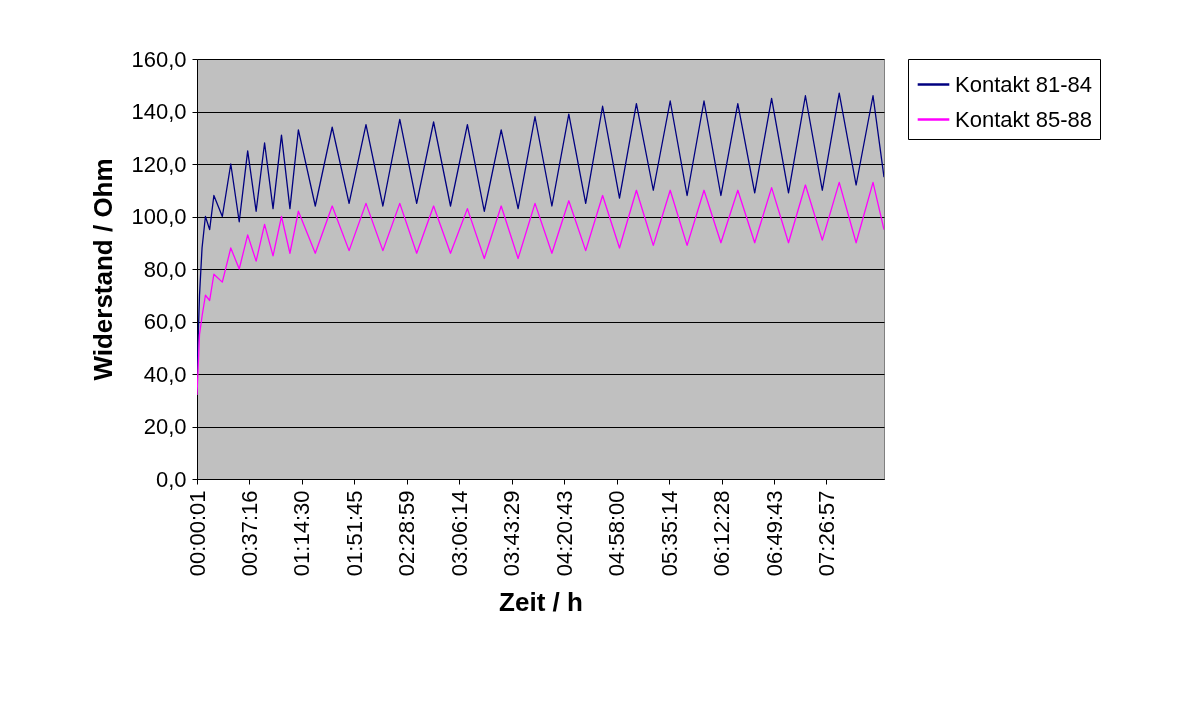 Image resolution: width=1187 pixels, height=706 pixels. I want to click on y-tick-label: 140,0, so click(159, 111).